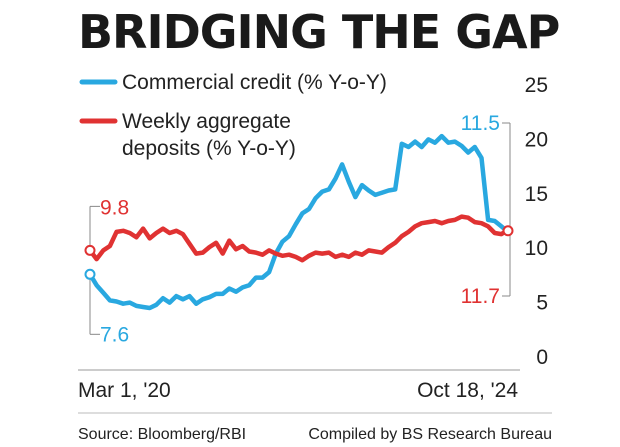  I want to click on chart-title: BRIDGING THE GAP, so click(318, 32).